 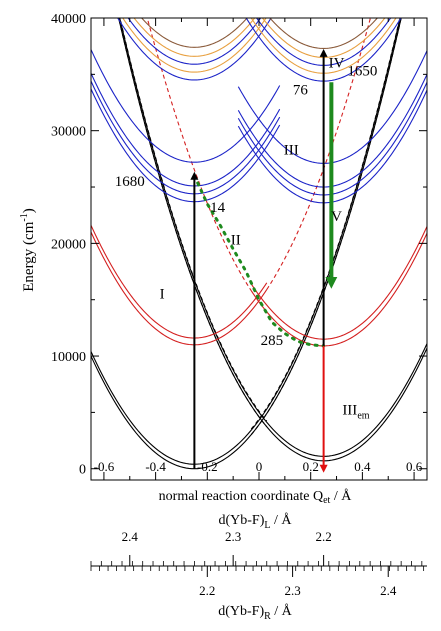 What do you see at coordinates (68, 357) in the screenshot?
I see `y-tick-label: 10000` at bounding box center [68, 357].